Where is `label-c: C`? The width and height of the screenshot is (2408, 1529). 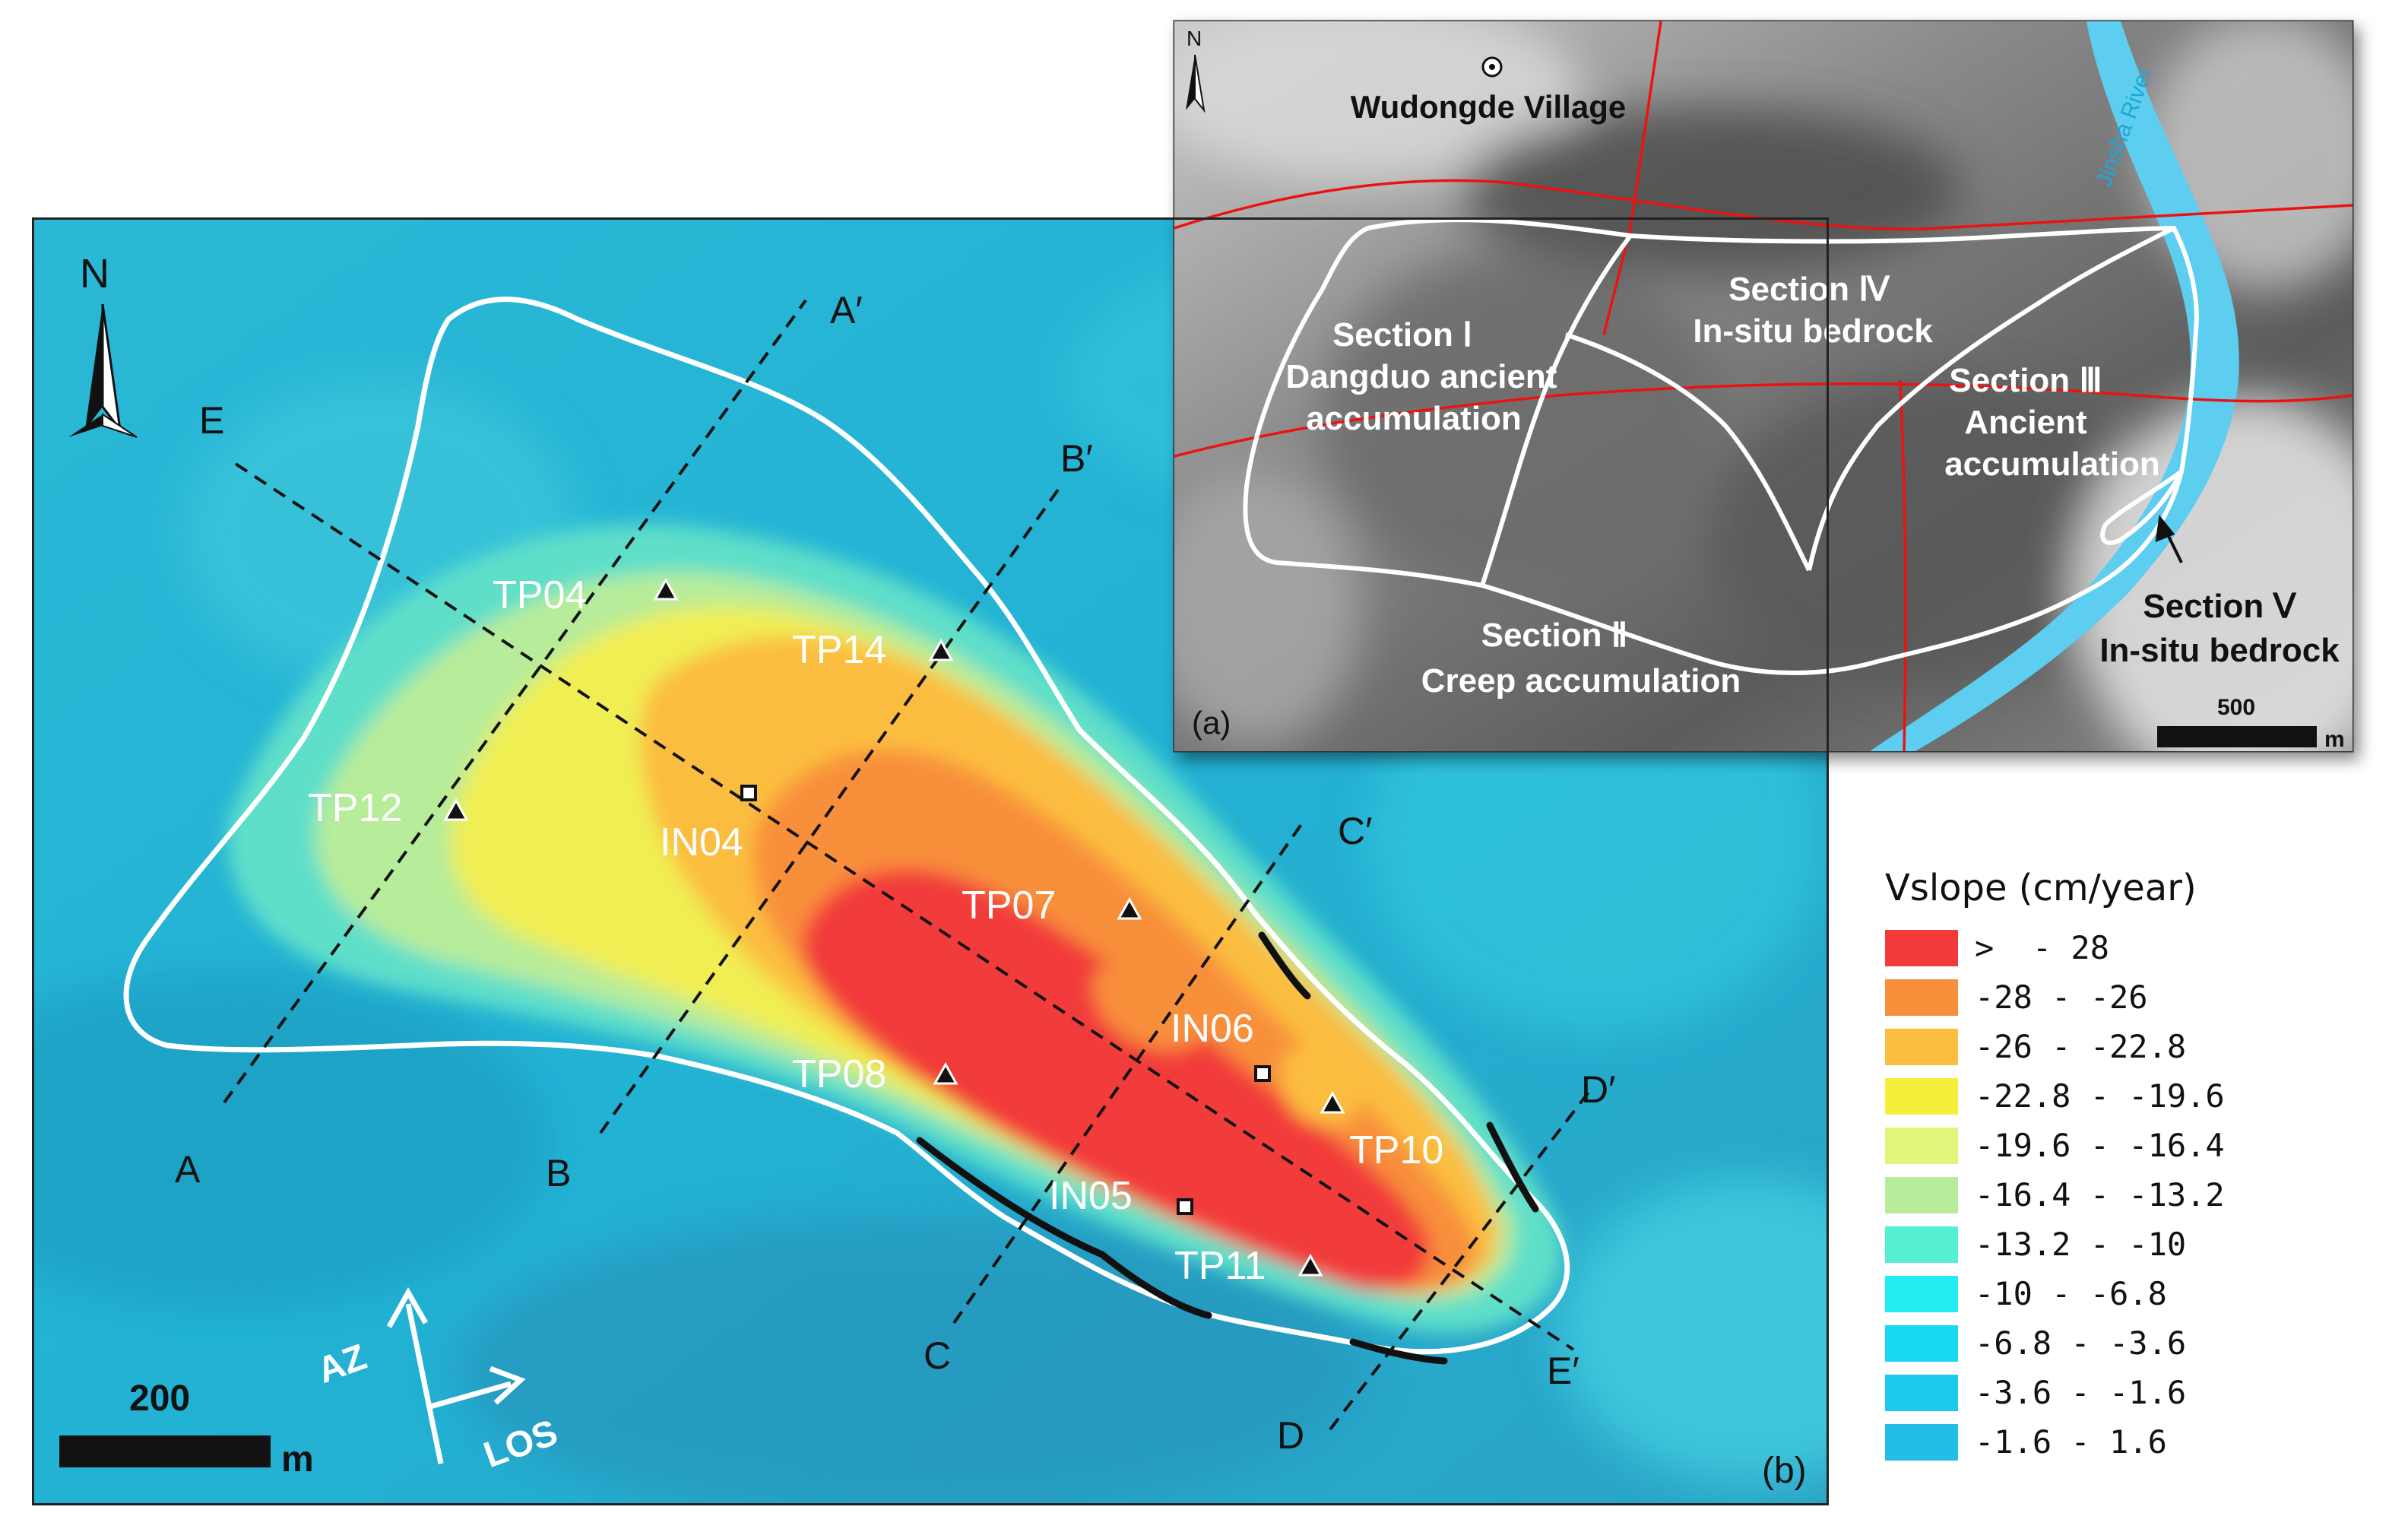 label-c: C is located at coordinates (937, 1355).